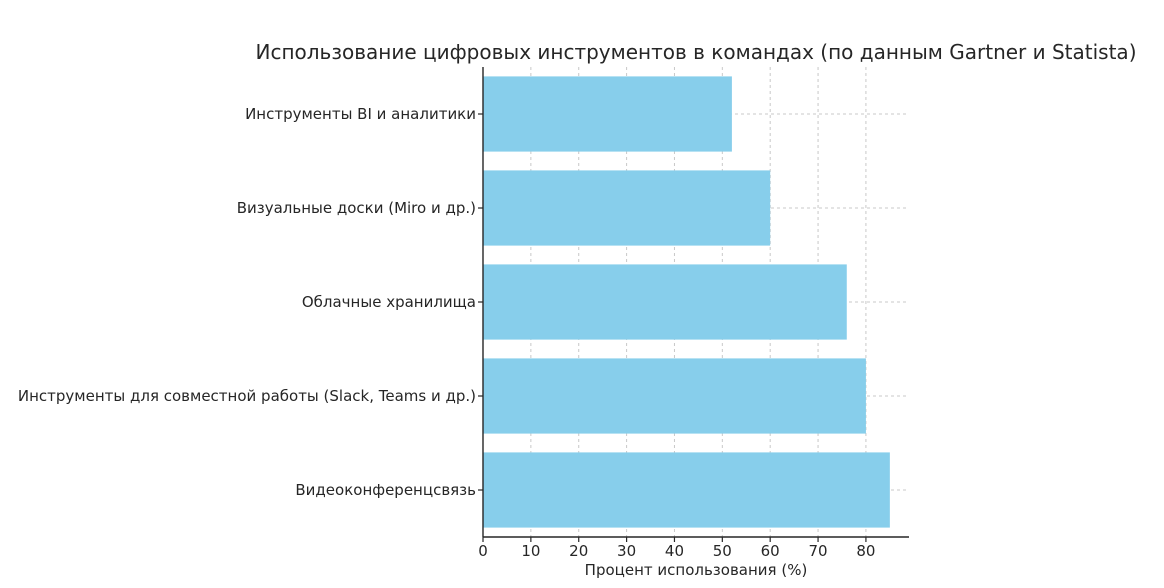  Describe the element at coordinates (360, 114) in the screenshot. I see `y-tick-label: Инструменты BI и аналитики` at that location.